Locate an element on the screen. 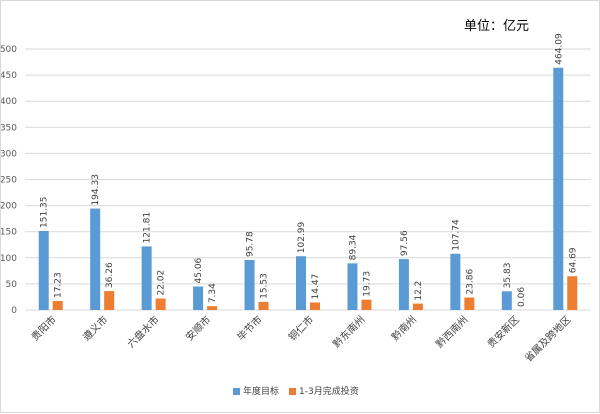  data-label: 23.86 is located at coordinates (470, 282).